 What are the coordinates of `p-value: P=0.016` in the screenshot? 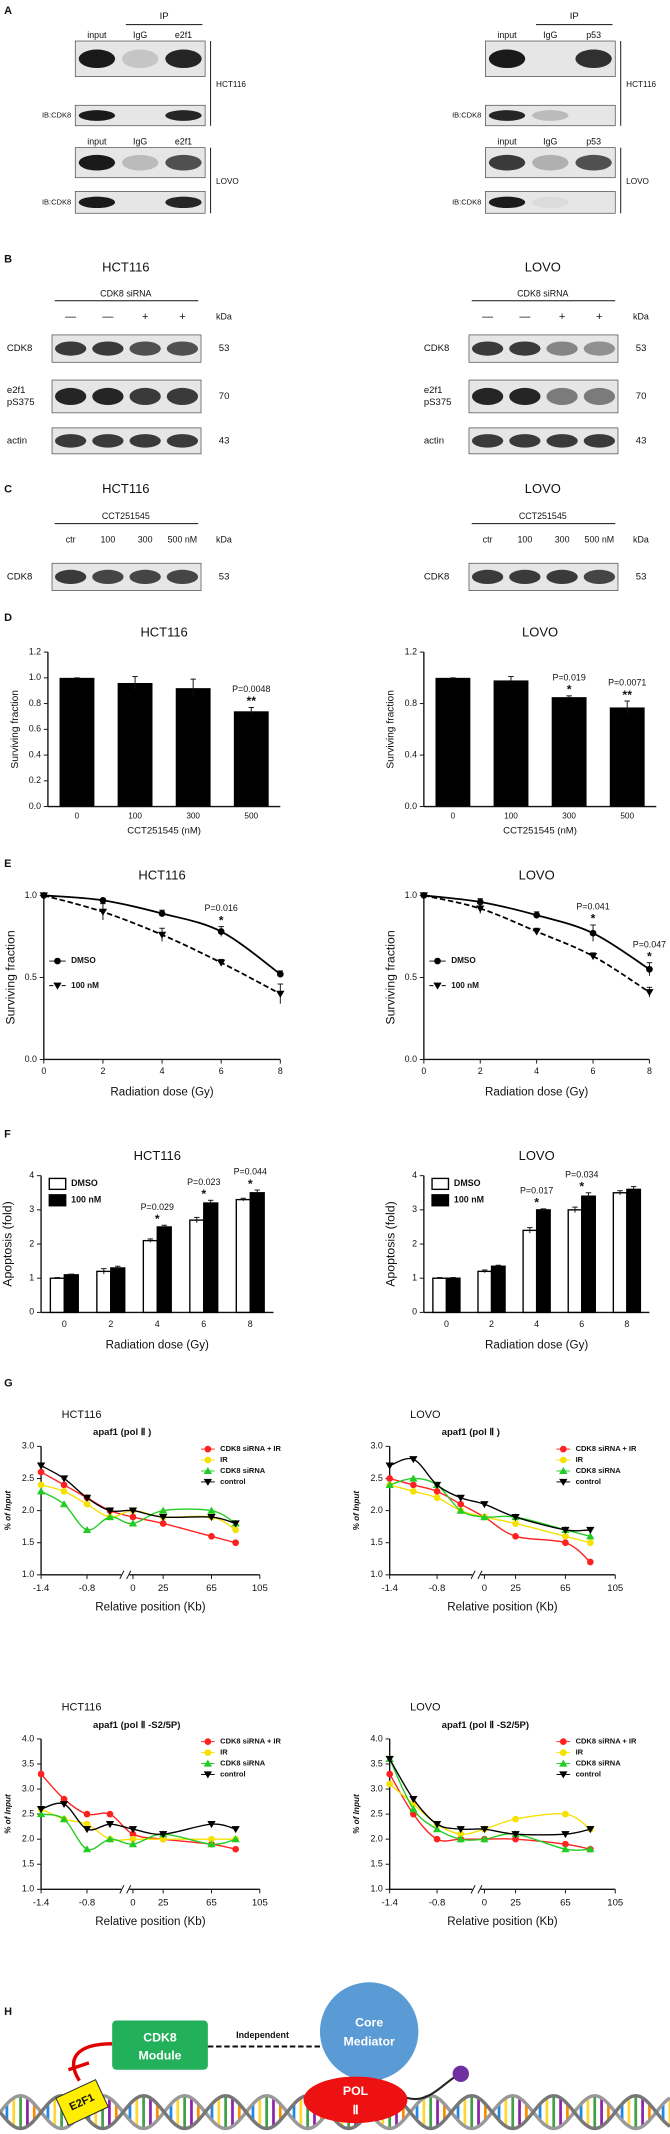 It's located at (221, 908).